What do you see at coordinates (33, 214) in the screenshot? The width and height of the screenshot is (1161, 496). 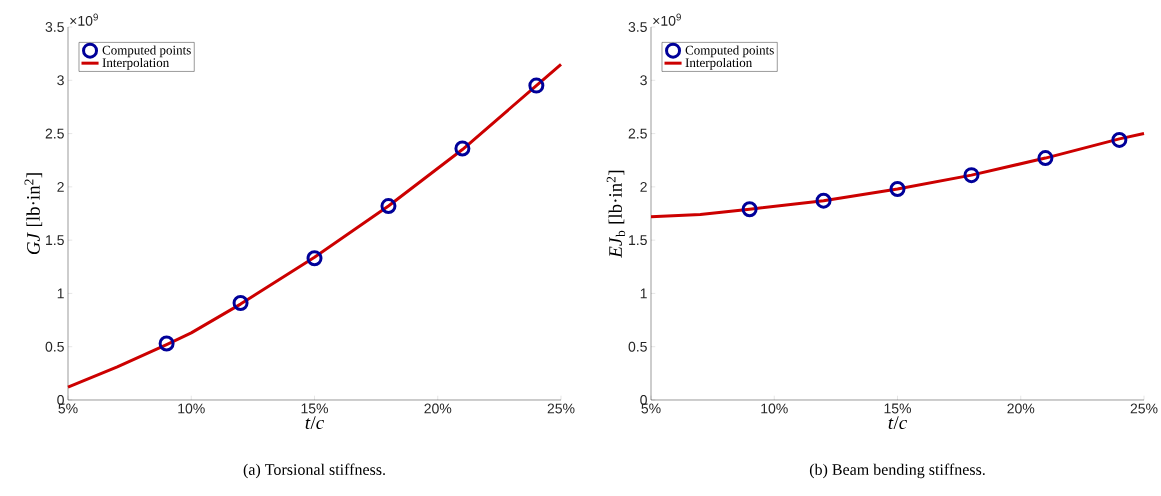 I see `y-axis-title: GJ [lb·in$^{2}$]` at bounding box center [33, 214].